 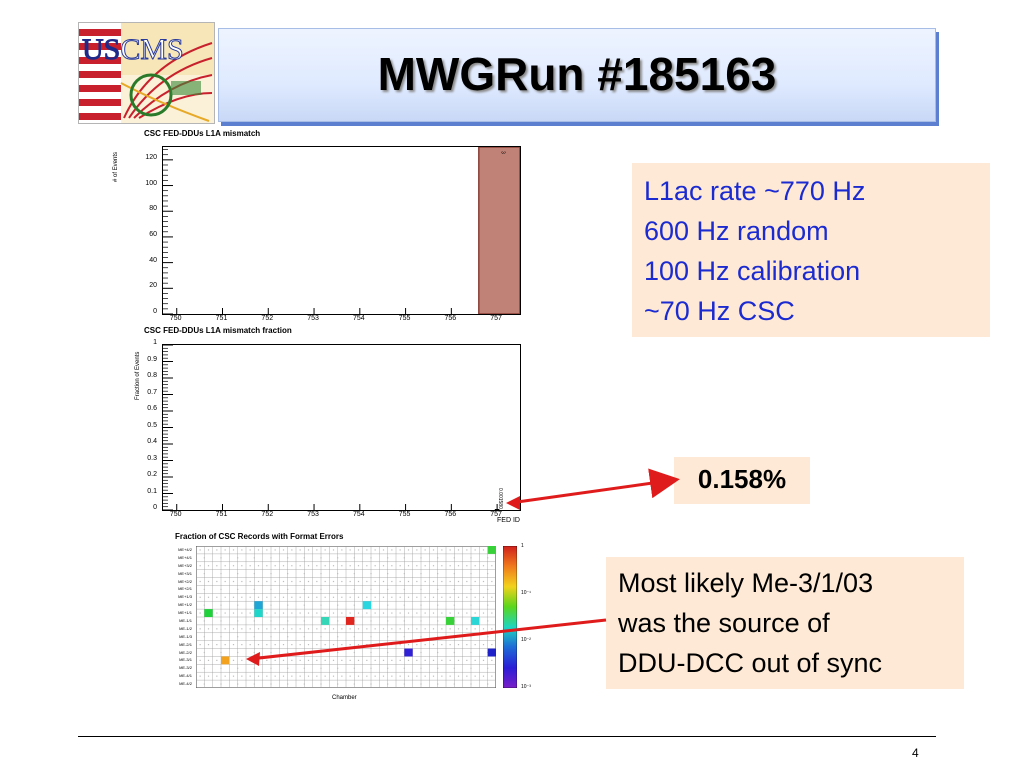 I want to click on y-tick-label: 40, so click(x=153, y=260).